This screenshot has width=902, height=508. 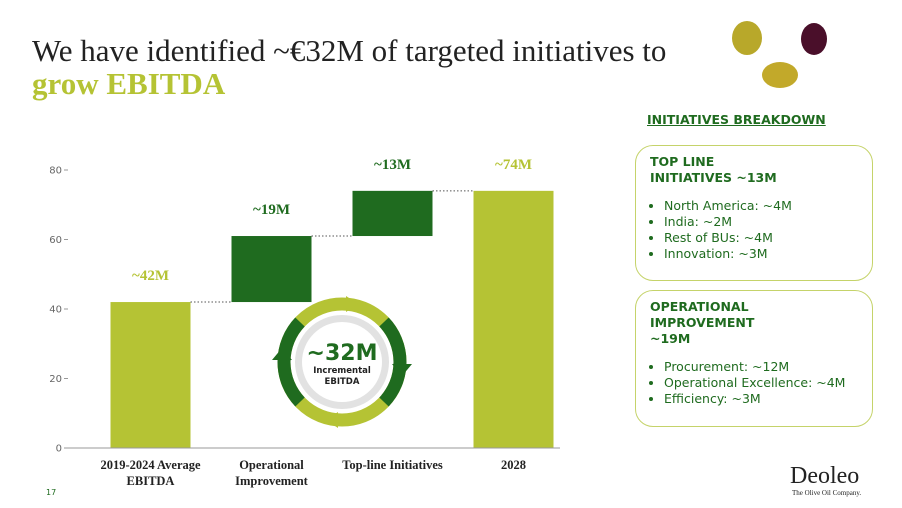 I want to click on page-number: 17, so click(x=51, y=492).